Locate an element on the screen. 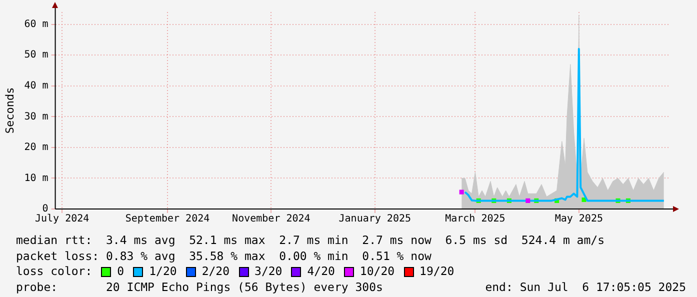  x-tick-label: September 2024 is located at coordinates (167, 219).